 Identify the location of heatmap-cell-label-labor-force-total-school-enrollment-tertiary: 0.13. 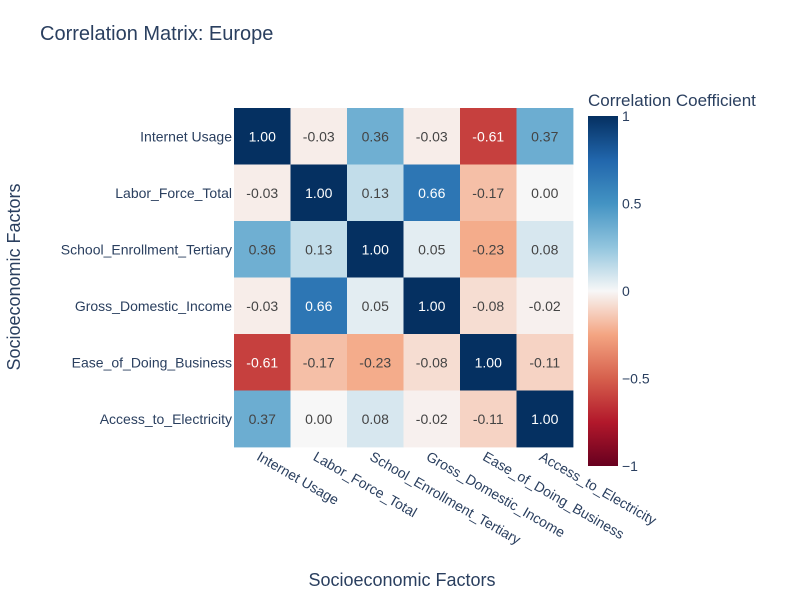
(375, 193).